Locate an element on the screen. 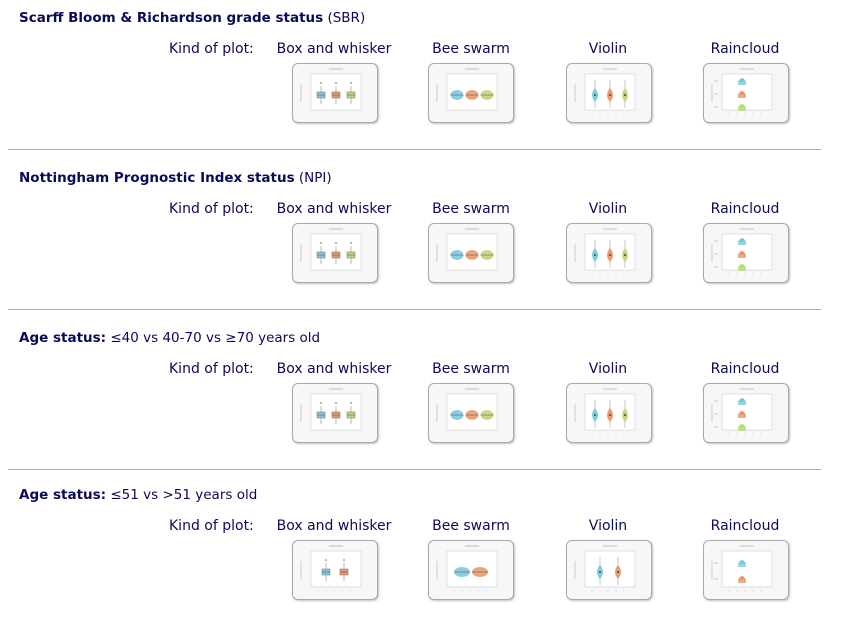 The width and height of the screenshot is (844, 622). section-title: Age status: ≤51 vs >51 years old is located at coordinates (138, 495).